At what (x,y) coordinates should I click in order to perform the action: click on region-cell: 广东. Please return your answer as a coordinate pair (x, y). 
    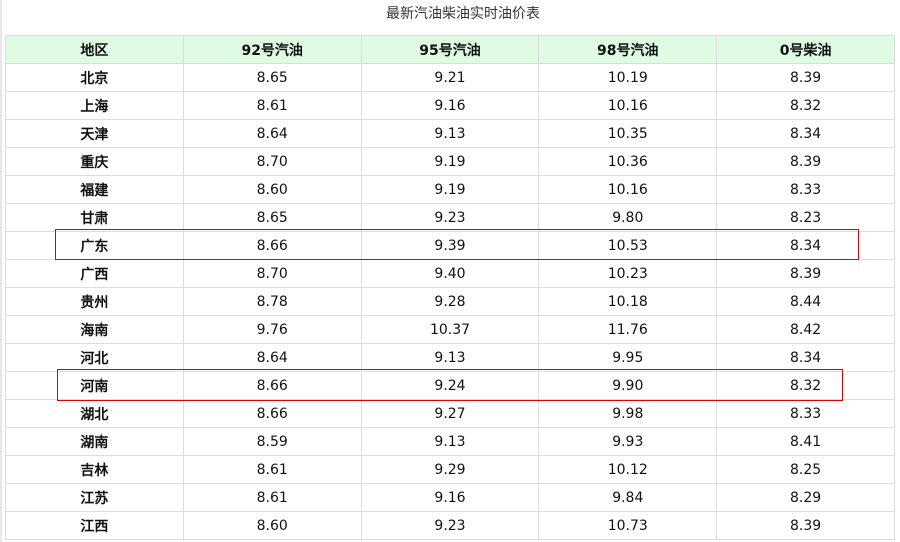
    Looking at the image, I should click on (94, 245).